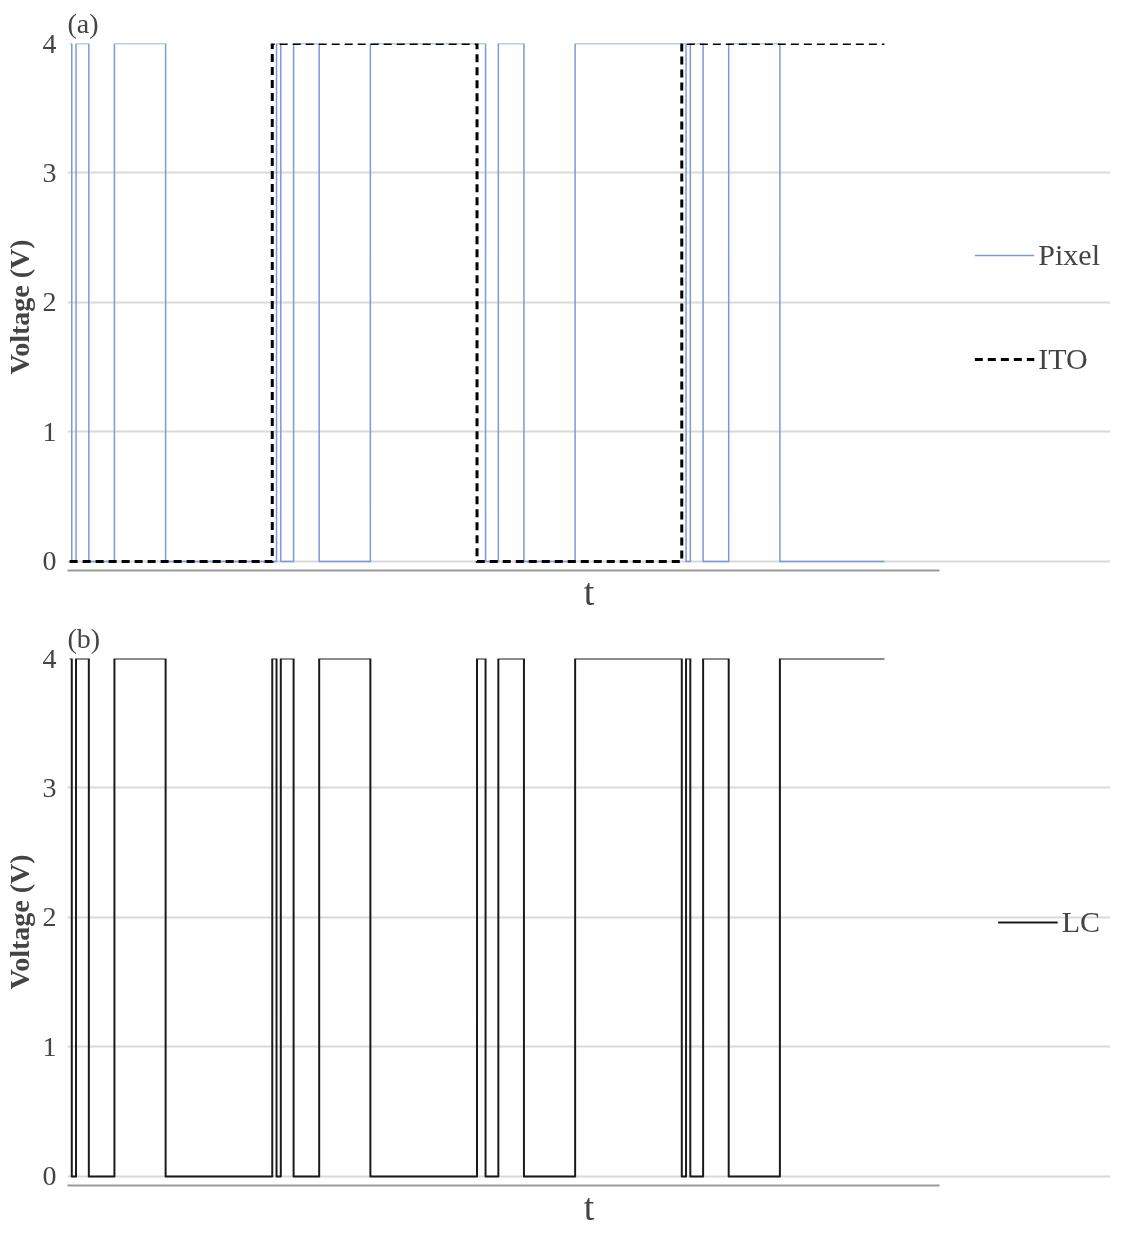 Image resolution: width=1125 pixels, height=1247 pixels. Describe the element at coordinates (1063, 358) in the screenshot. I see `legend-label: ITO` at that location.